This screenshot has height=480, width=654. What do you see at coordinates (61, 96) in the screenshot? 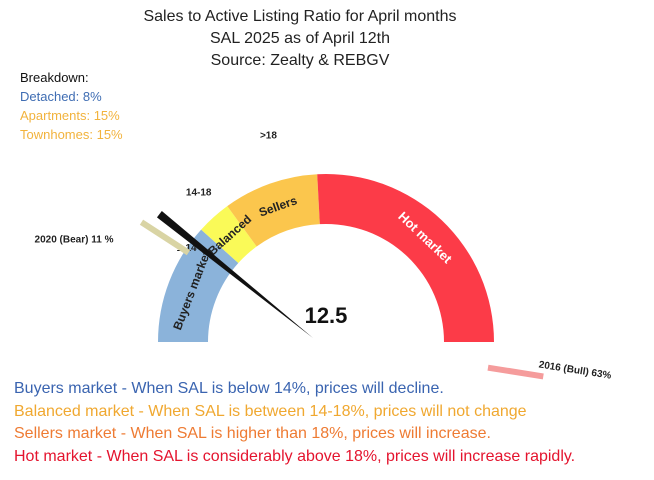
I see `breakdown-item-detached: Detached: 8%` at bounding box center [61, 96].